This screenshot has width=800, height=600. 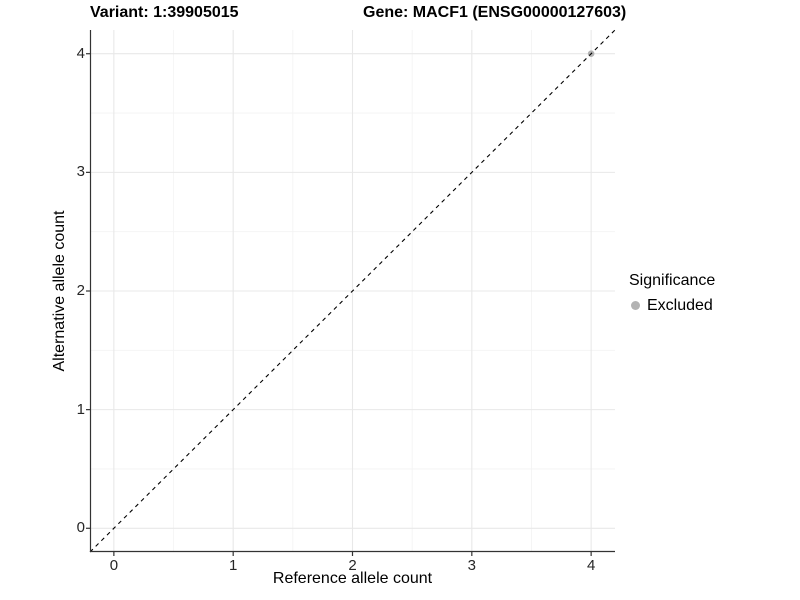 What do you see at coordinates (164, 12) in the screenshot?
I see `variant-title: Variant: 1:39905015` at bounding box center [164, 12].